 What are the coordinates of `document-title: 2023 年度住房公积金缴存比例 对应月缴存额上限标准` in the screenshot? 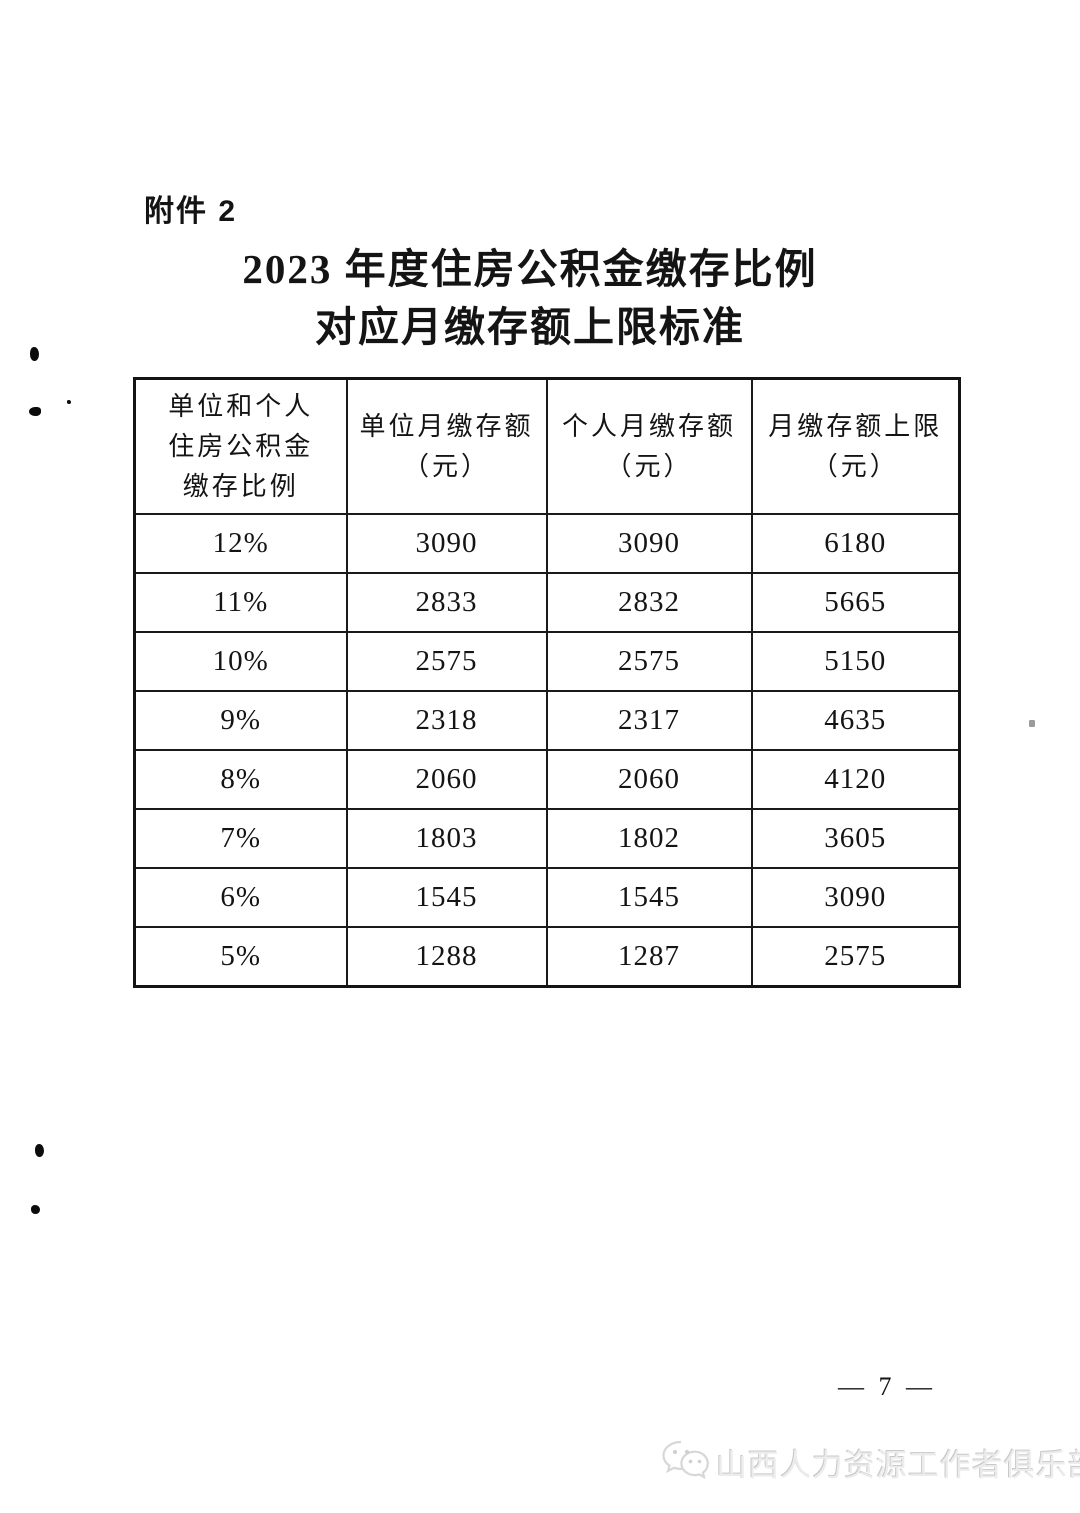 It's located at (530, 298).